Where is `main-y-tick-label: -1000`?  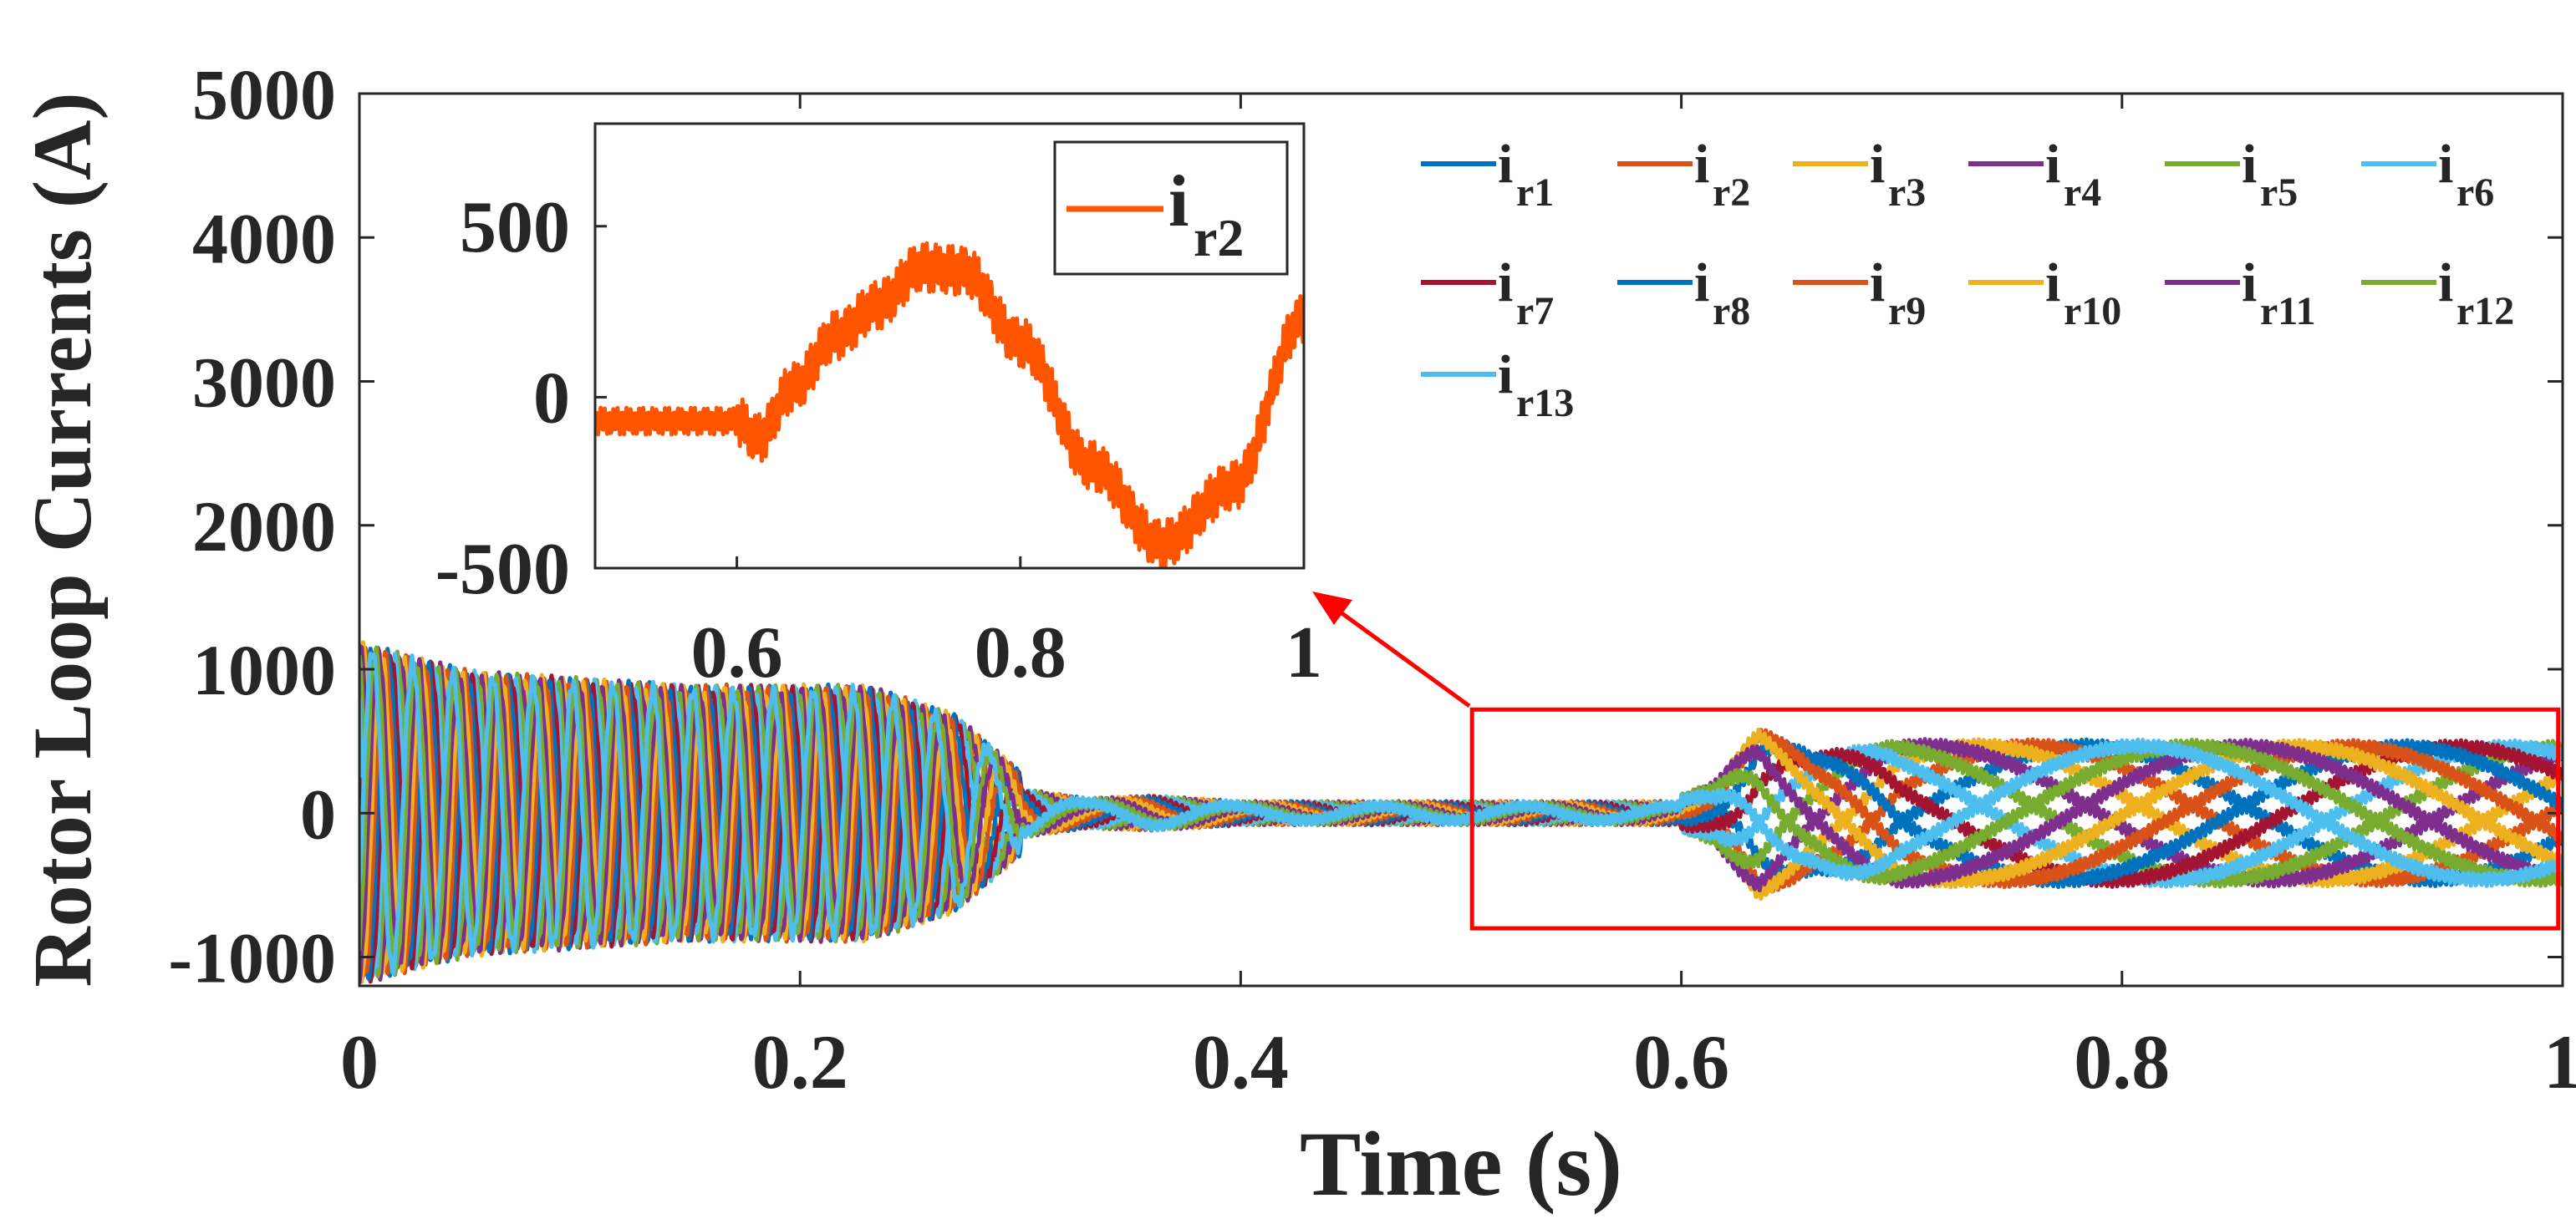
main-y-tick-label: -1000 is located at coordinates (252, 958).